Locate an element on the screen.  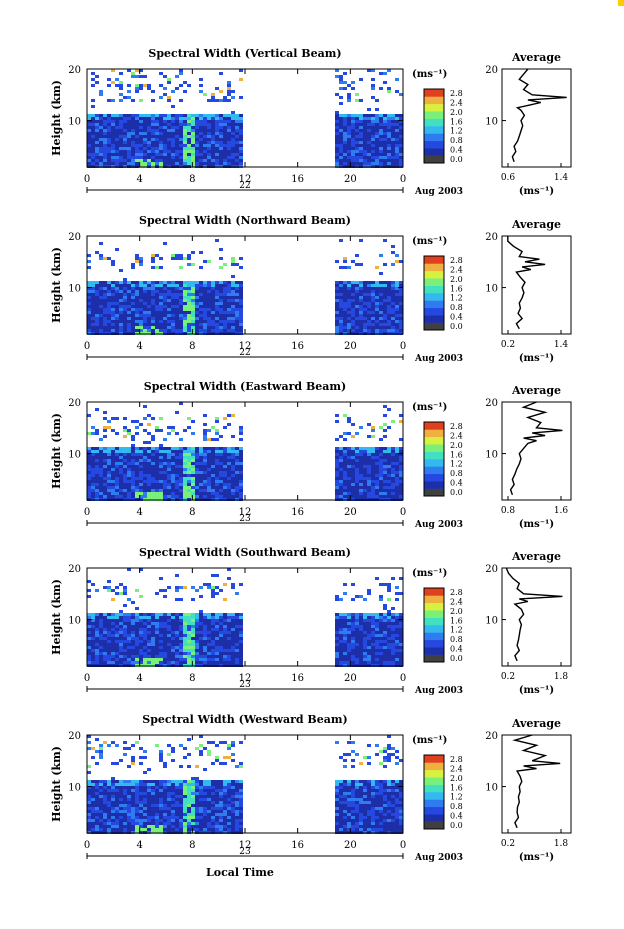
colorbar-tick-label: 2.4 is located at coordinates (456, 102).